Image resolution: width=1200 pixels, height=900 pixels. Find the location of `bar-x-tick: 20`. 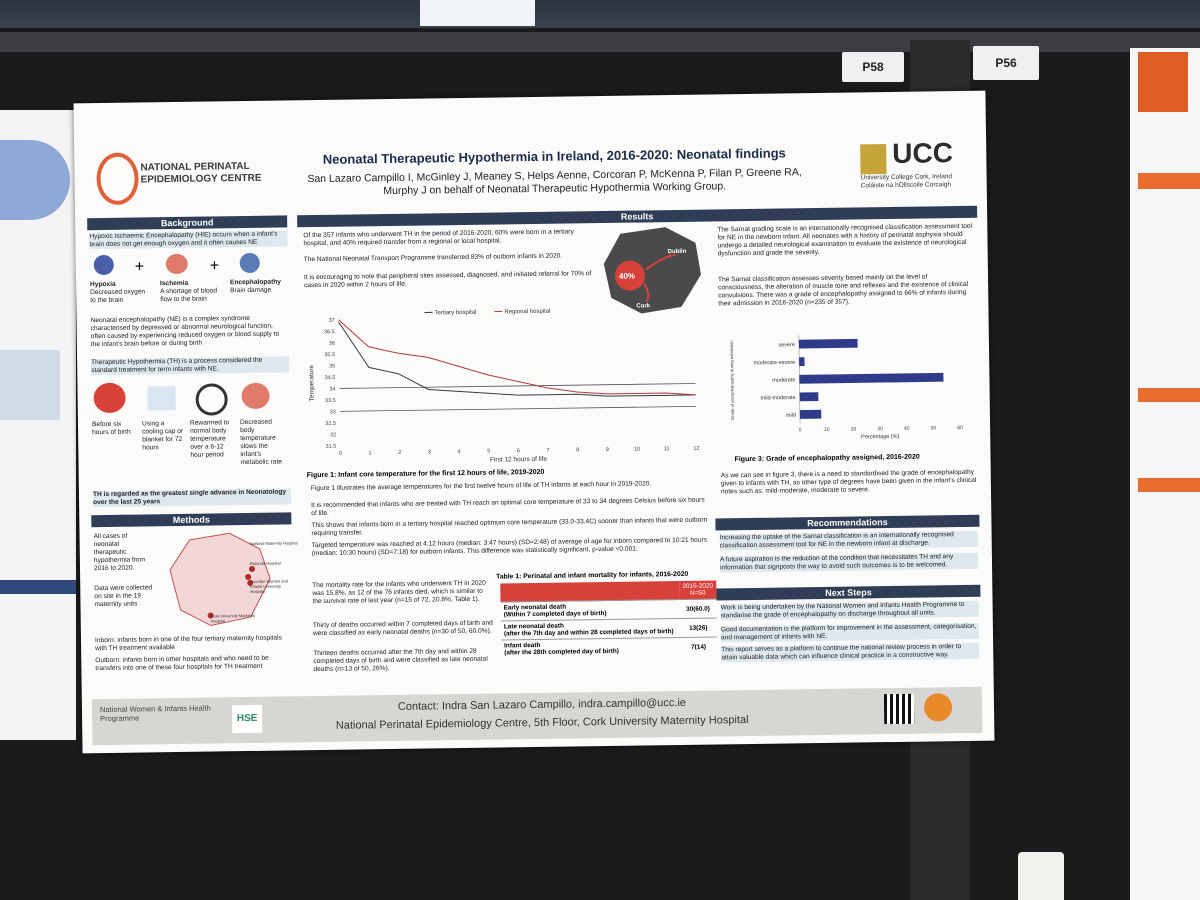

bar-x-tick: 20 is located at coordinates (854, 429).